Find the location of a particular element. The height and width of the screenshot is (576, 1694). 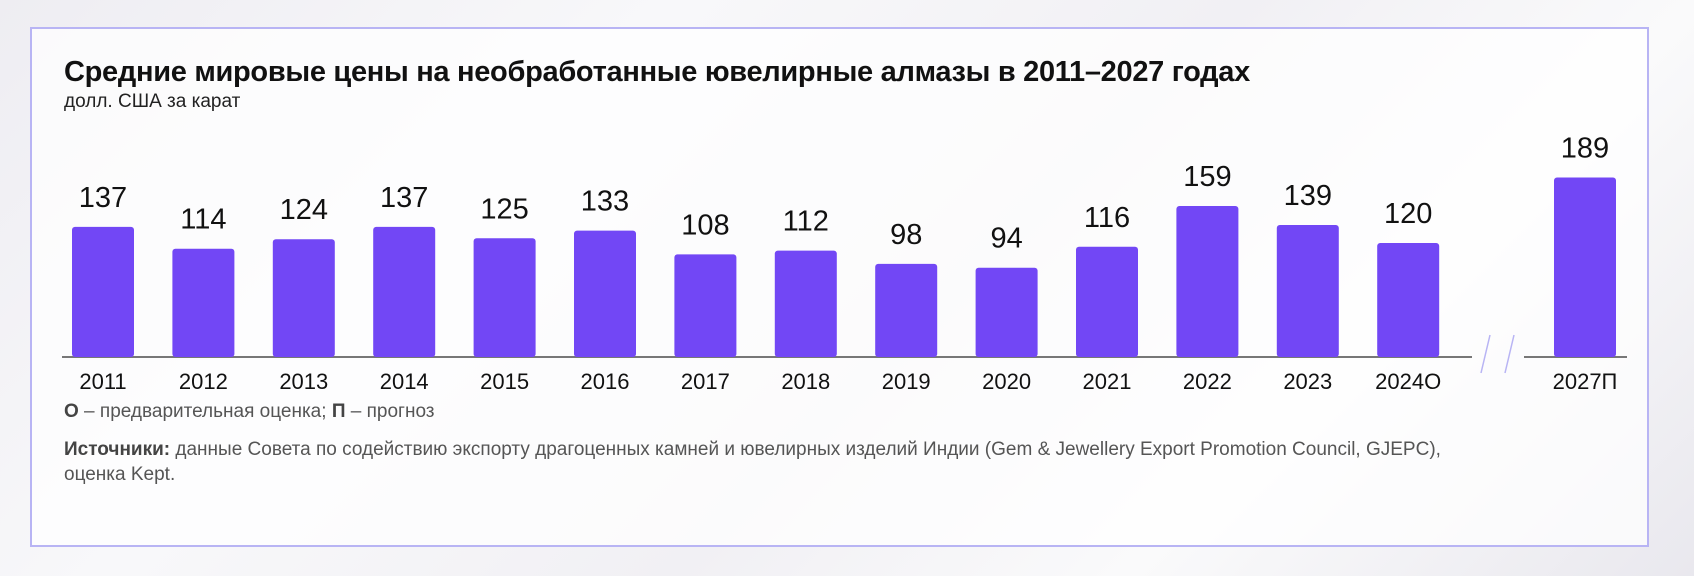

bar-2019 is located at coordinates (906, 310).